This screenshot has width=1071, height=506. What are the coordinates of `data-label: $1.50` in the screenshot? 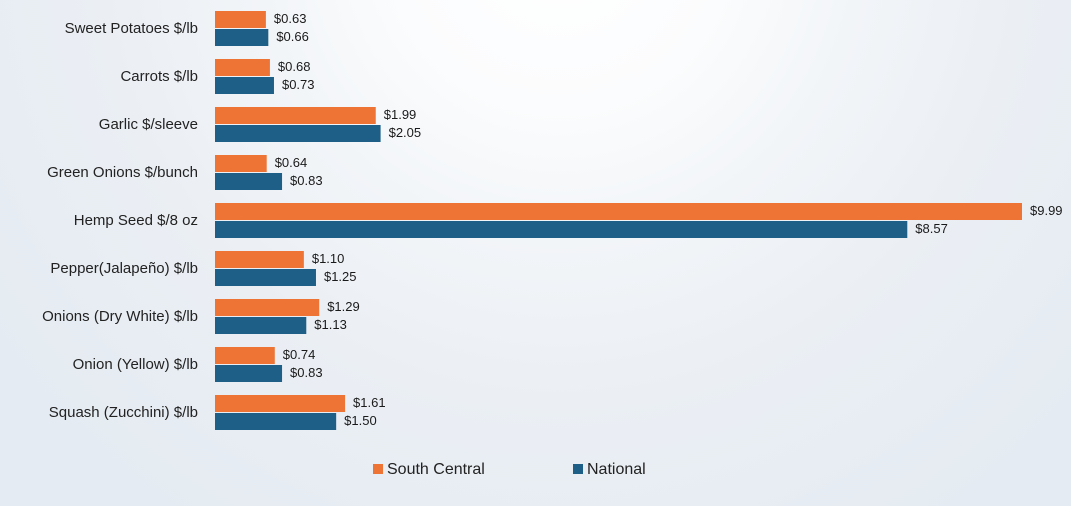 It's located at (360, 420).